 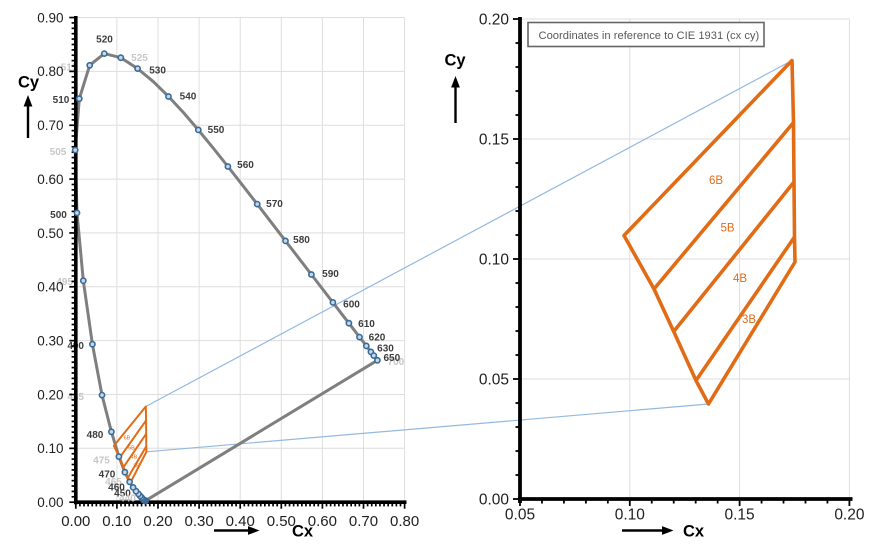 I want to click on svg-text: 525, so click(x=139, y=58).